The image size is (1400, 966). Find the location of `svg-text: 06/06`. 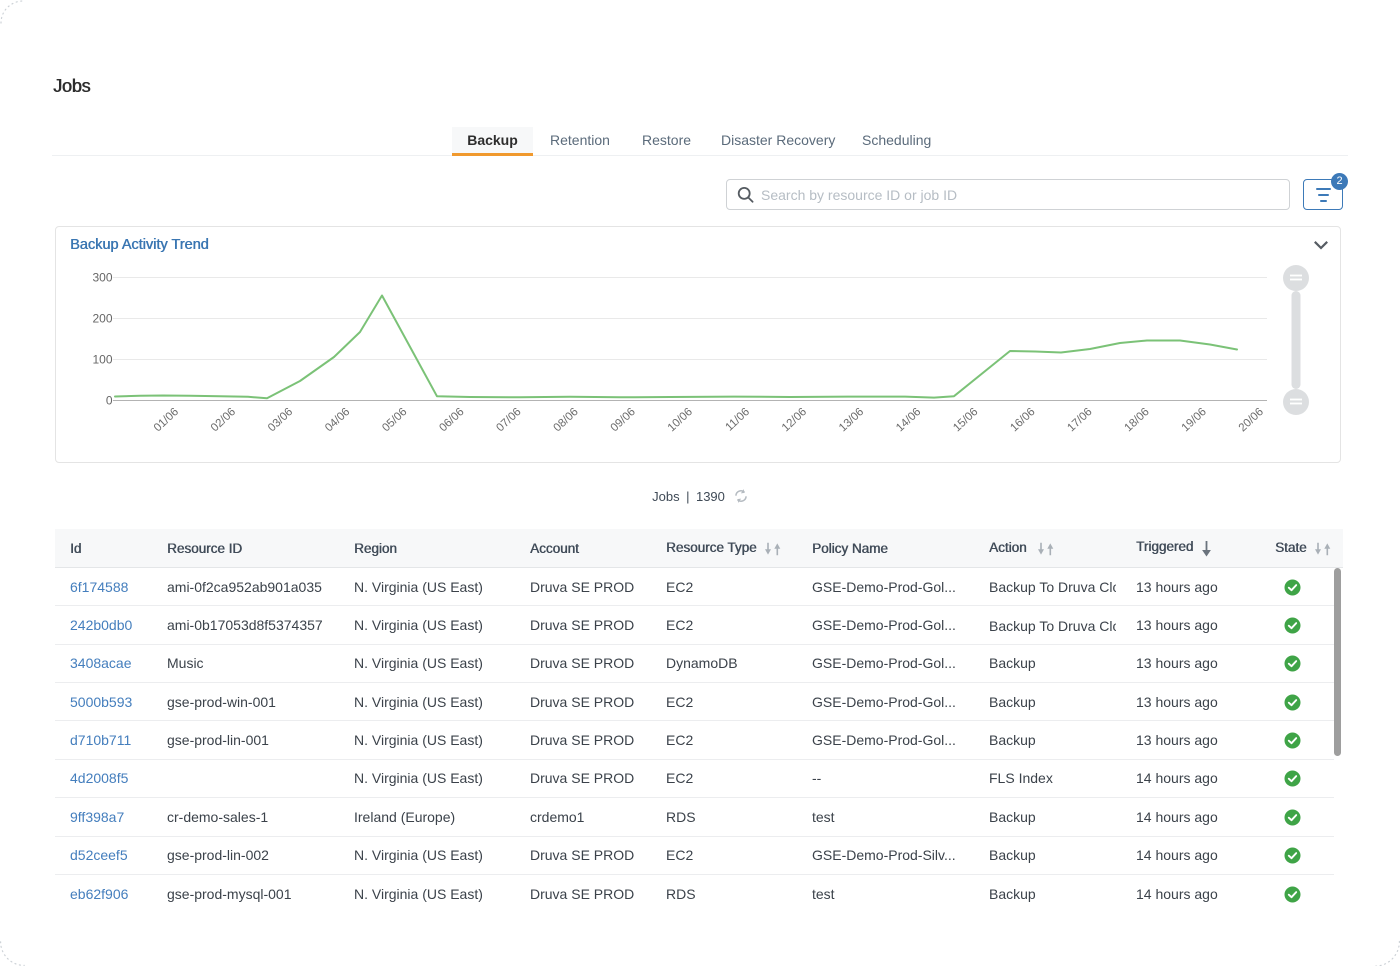

svg-text: 06/06 is located at coordinates (451, 420).